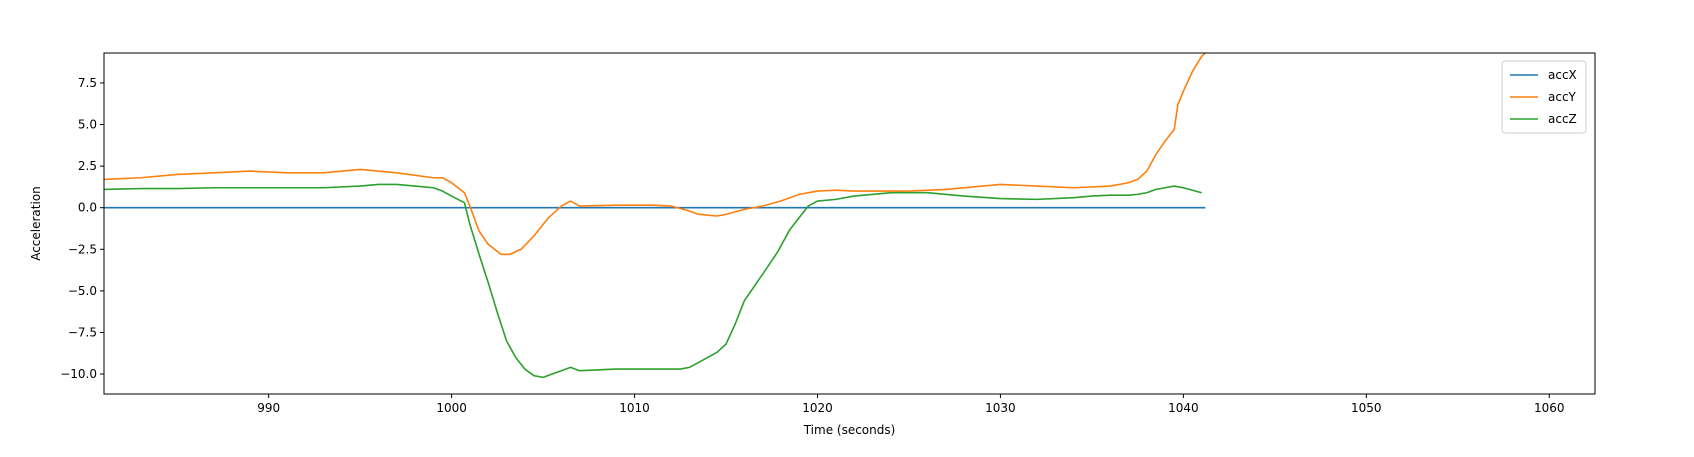 This screenshot has width=1694, height=457. Describe the element at coordinates (82, 291) in the screenshot. I see `y-tick-label: −5.0` at that location.